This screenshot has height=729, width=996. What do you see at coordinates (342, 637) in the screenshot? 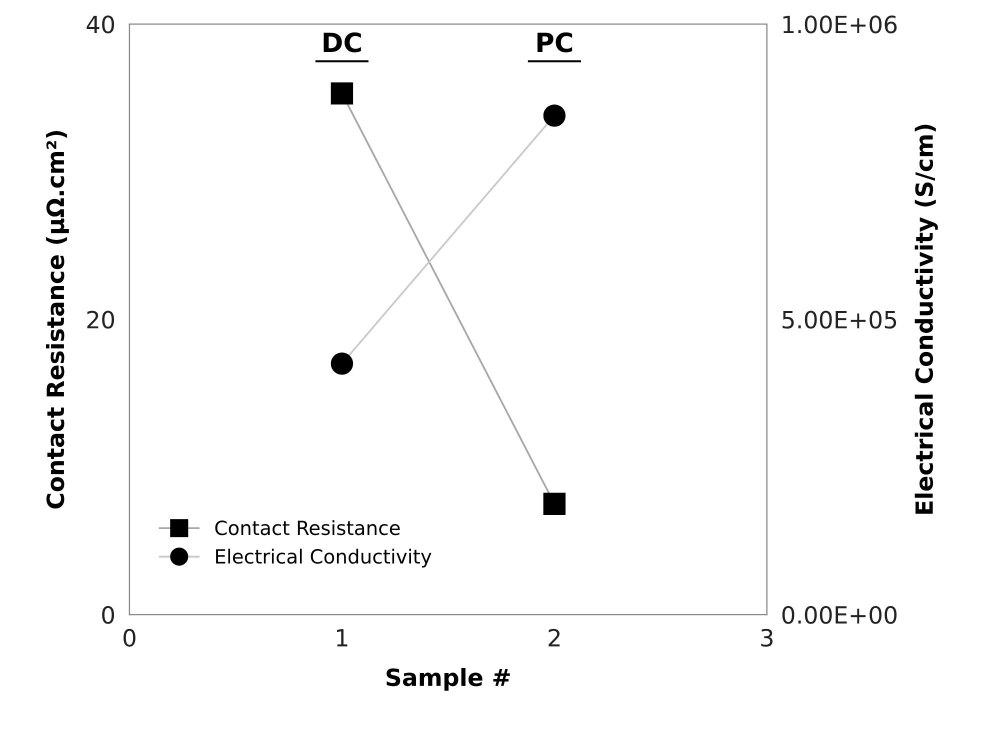
I see `x-tick-label: 1` at bounding box center [342, 637].